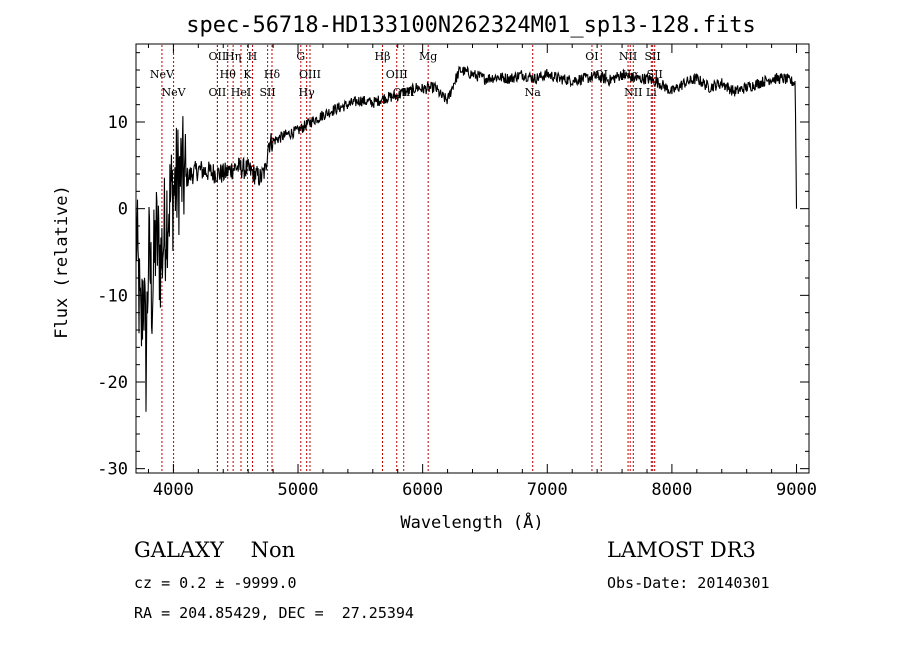 The image size is (900, 649). I want to click on x-axis-label: Wavelength (Å), so click(471, 522).